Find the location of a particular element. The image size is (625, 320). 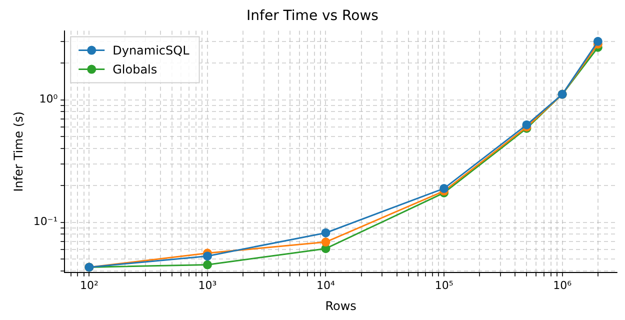

x-tick-label: 10⁵ is located at coordinates (444, 285).